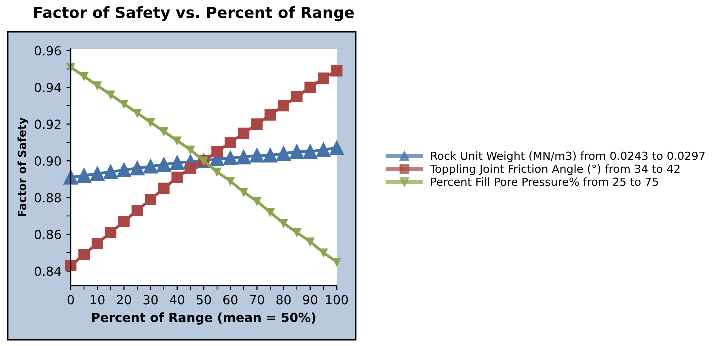 This screenshot has height=346, width=723. I want to click on legend-label: Rock Unit Weight (MN/m3) from 0.0243 to 0.0297, so click(568, 157).